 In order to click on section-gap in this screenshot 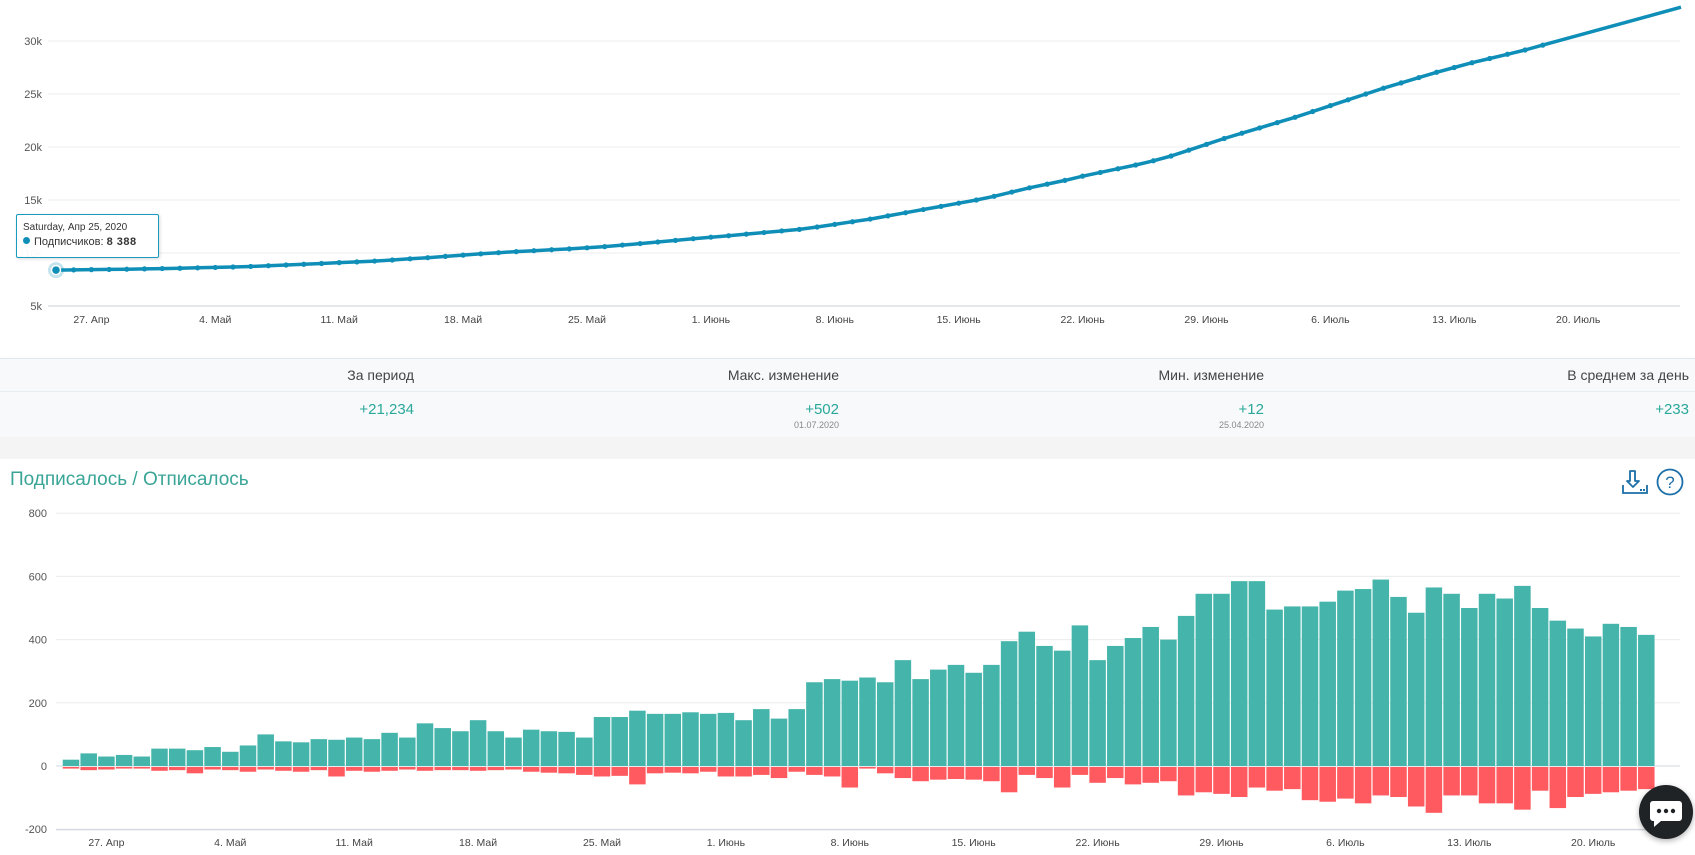, I will do `click(847, 448)`.